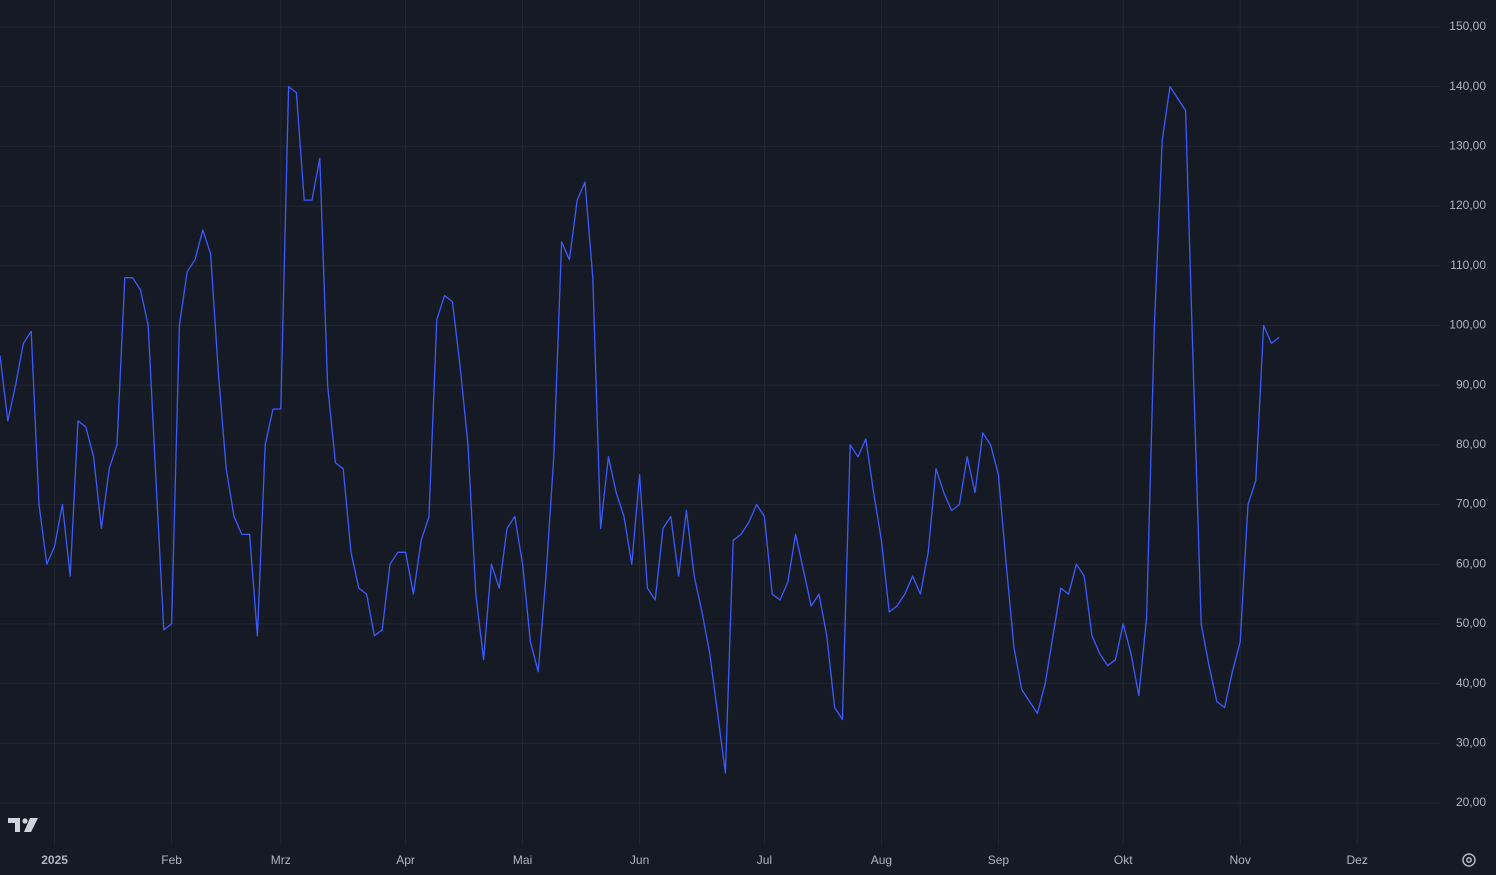 This screenshot has width=1496, height=875. What do you see at coordinates (1240, 860) in the screenshot?
I see `x-tick-label: Nov` at bounding box center [1240, 860].